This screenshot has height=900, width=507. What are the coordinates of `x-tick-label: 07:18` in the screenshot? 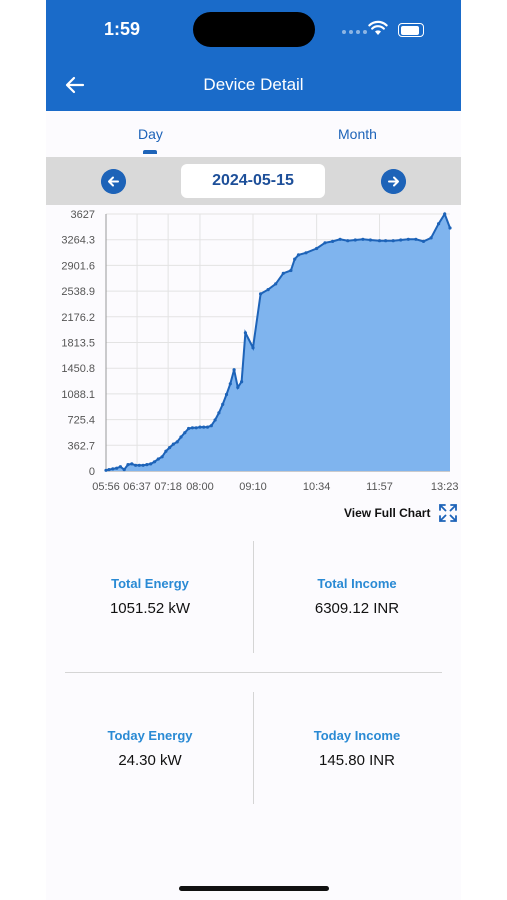 It's located at (168, 487).